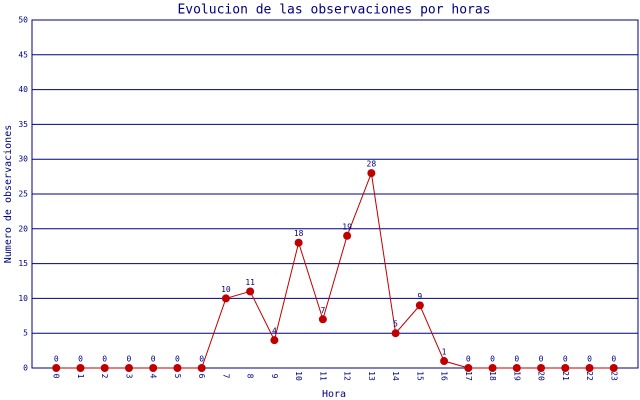 The image size is (640, 400). Describe the element at coordinates (395, 376) in the screenshot. I see `x-tick-label: 14` at that location.